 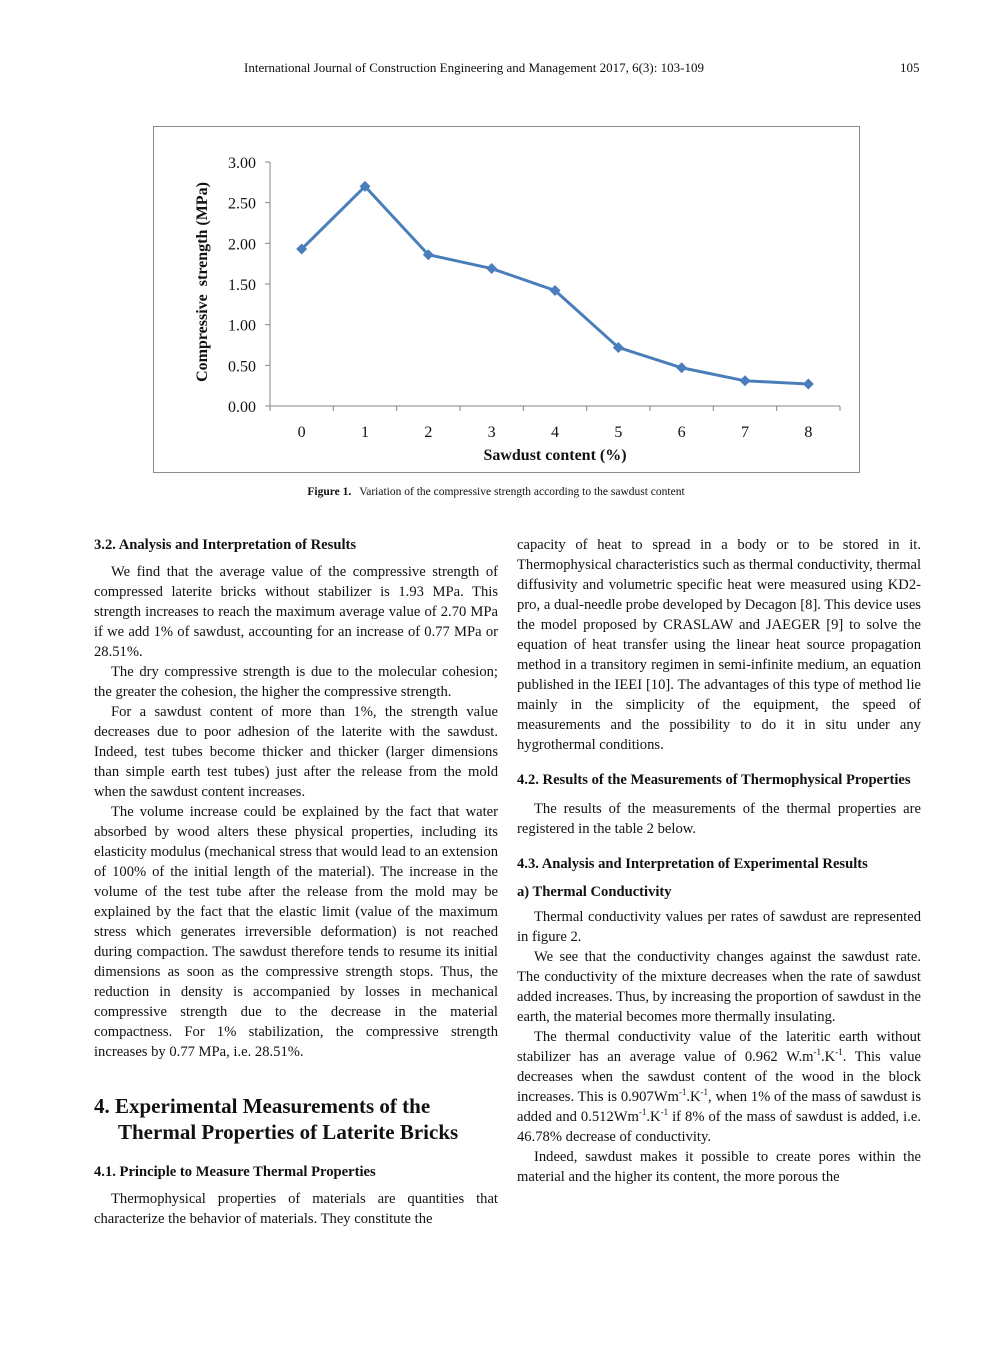 I want to click on y-tick-label: 1.00, so click(x=242, y=326).